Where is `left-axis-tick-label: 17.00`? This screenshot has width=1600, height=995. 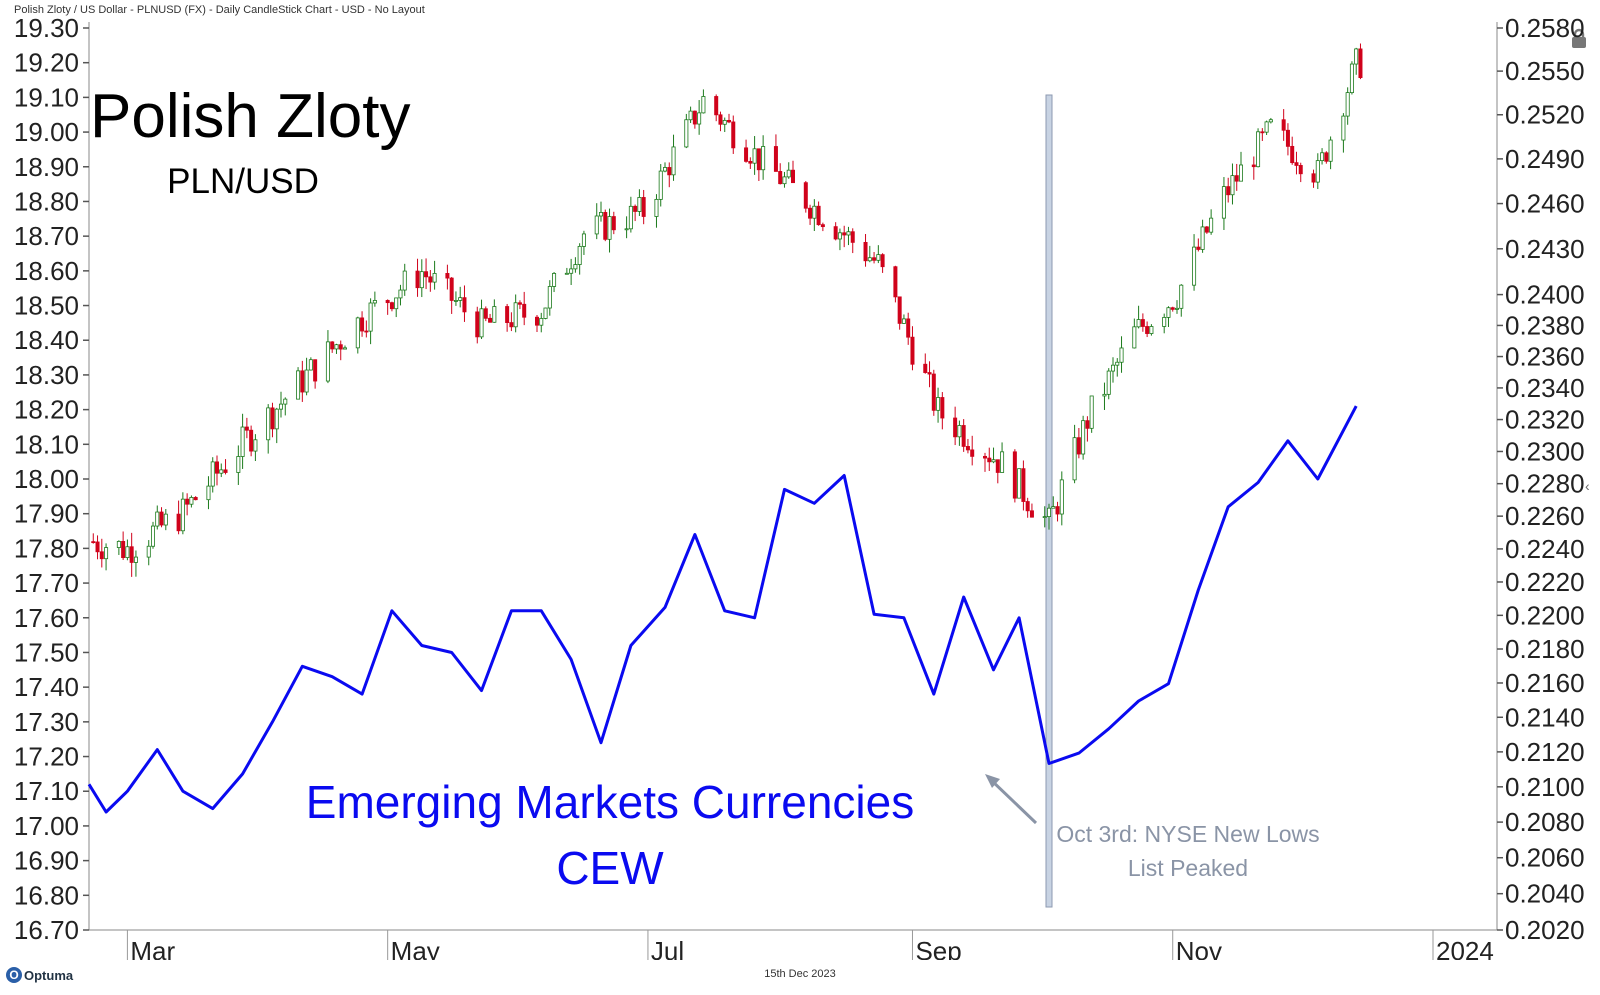 left-axis-tick-label: 17.00 is located at coordinates (46, 826).